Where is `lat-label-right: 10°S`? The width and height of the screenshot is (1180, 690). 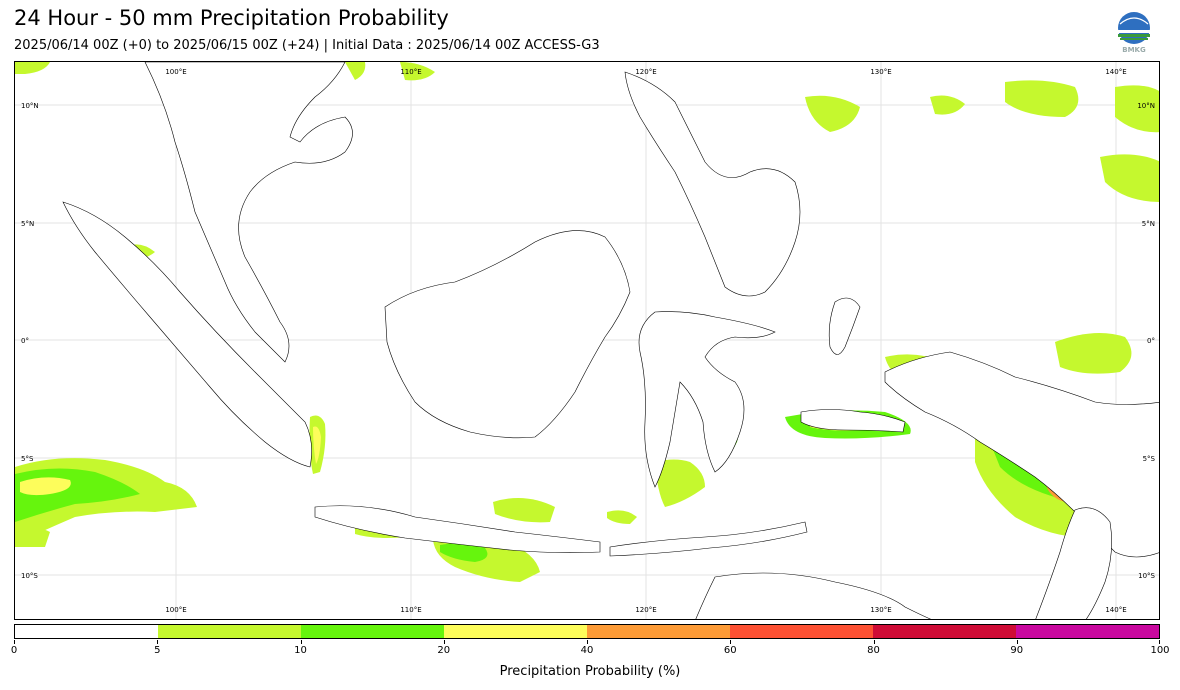 lat-label-right: 10°S is located at coordinates (1146, 576).